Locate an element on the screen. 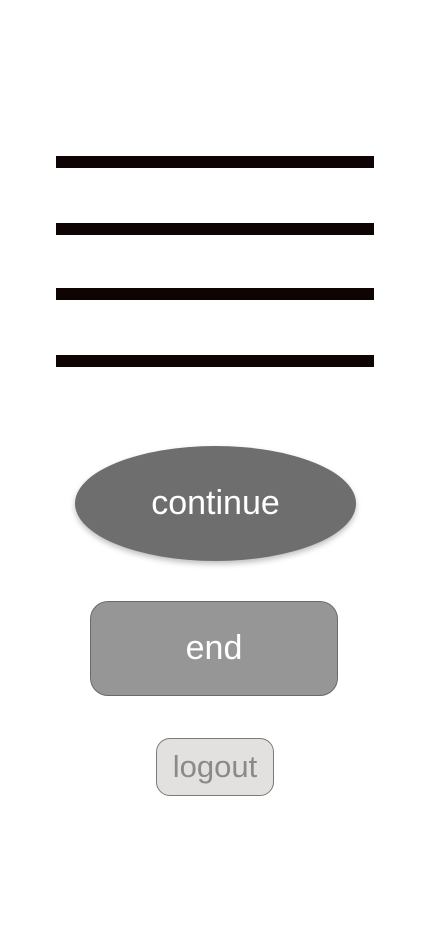  continue-button-label: continue is located at coordinates (215, 503).